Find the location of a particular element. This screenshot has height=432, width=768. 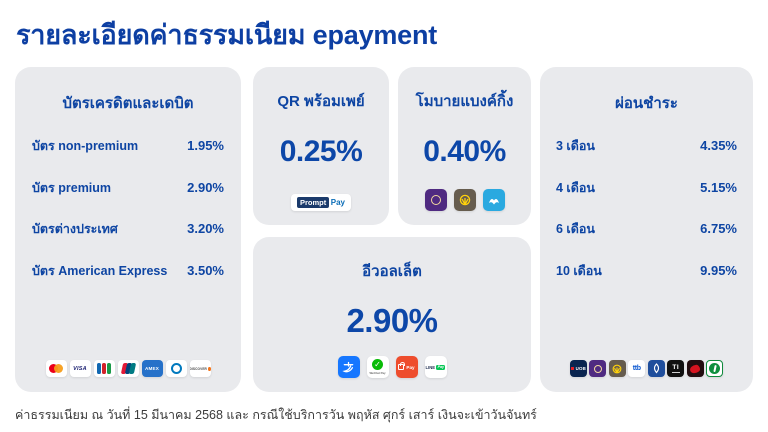

fee-label: 4 เดือน is located at coordinates (575, 187).